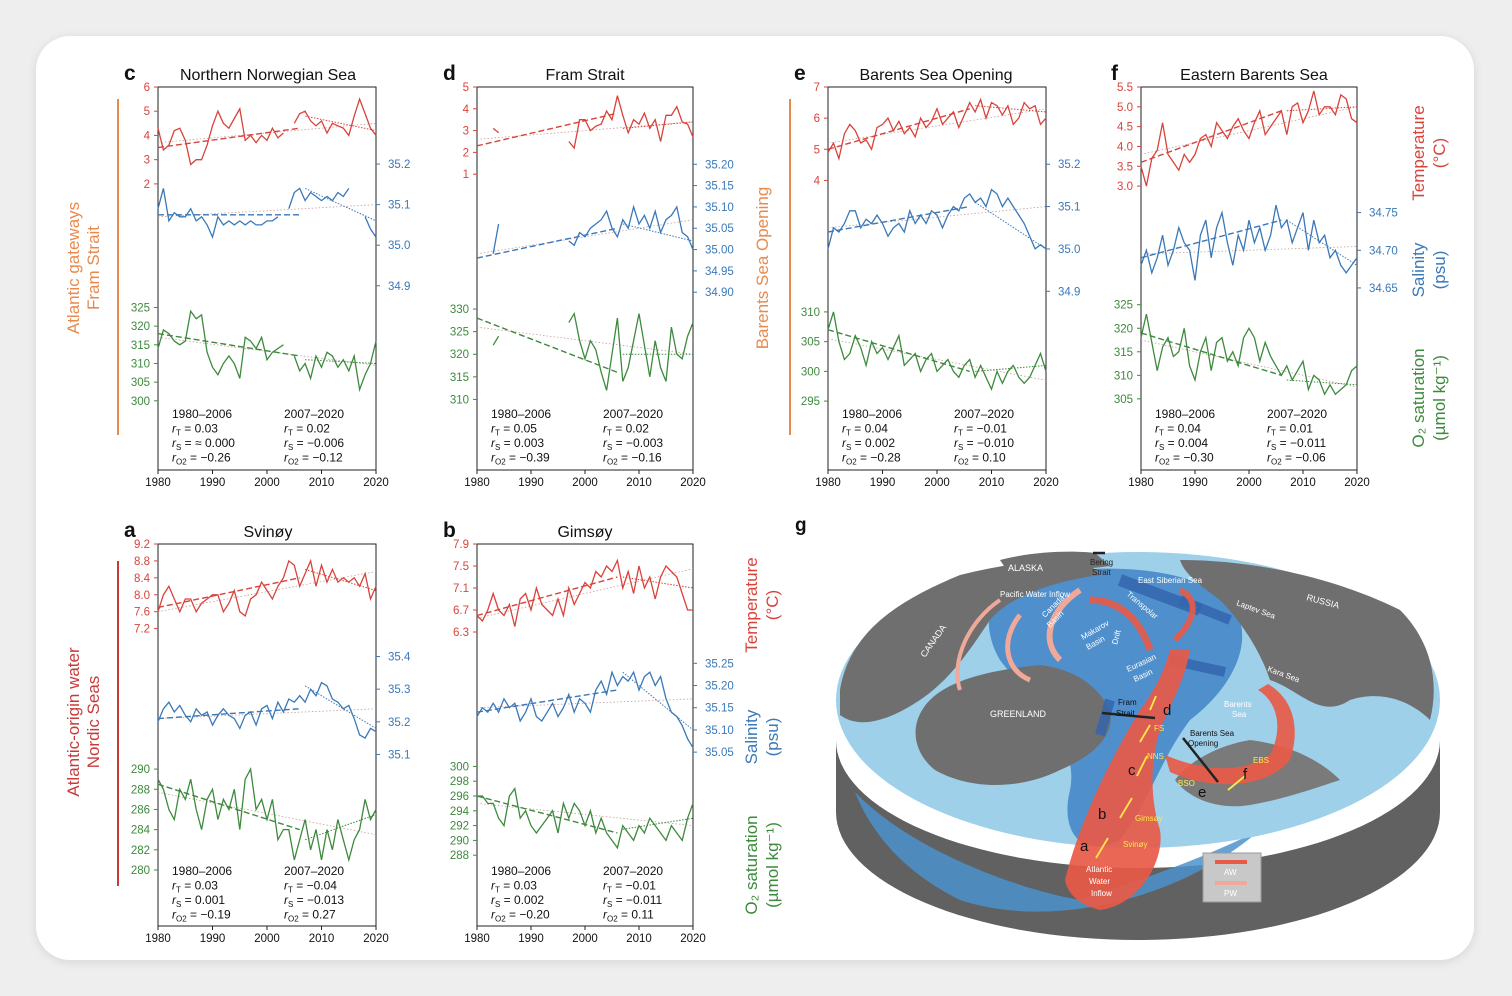 The height and width of the screenshot is (996, 1512). I want to click on panel-title: Gimsøy, so click(584, 532).